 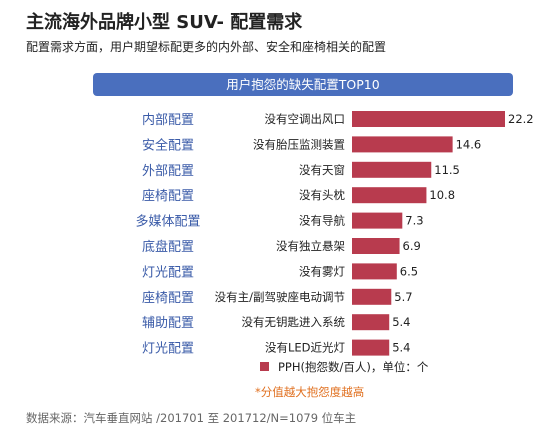 I want to click on group-label: 底盘配置, so click(x=168, y=247).